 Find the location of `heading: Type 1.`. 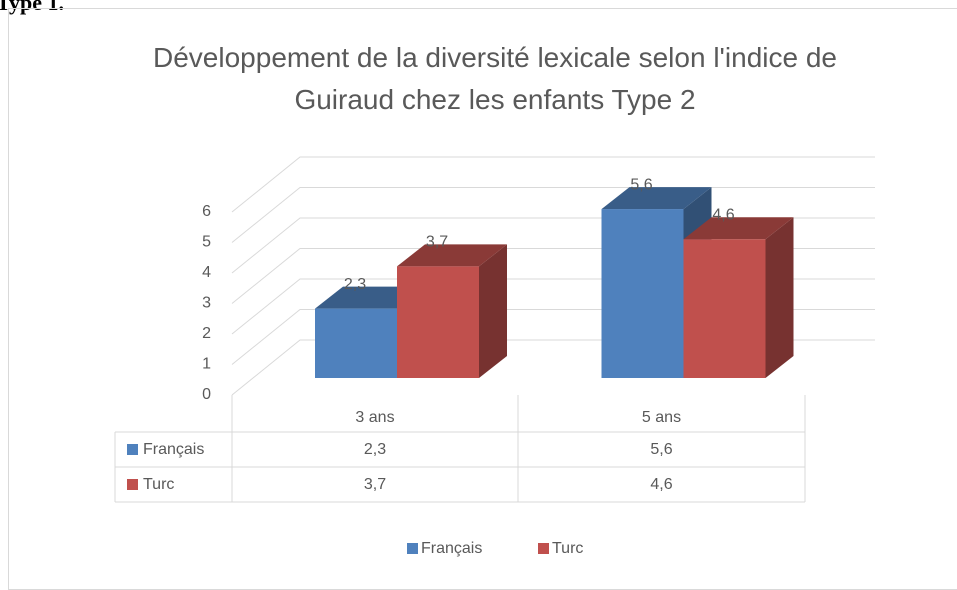

heading: Type 1. is located at coordinates (32, 7).